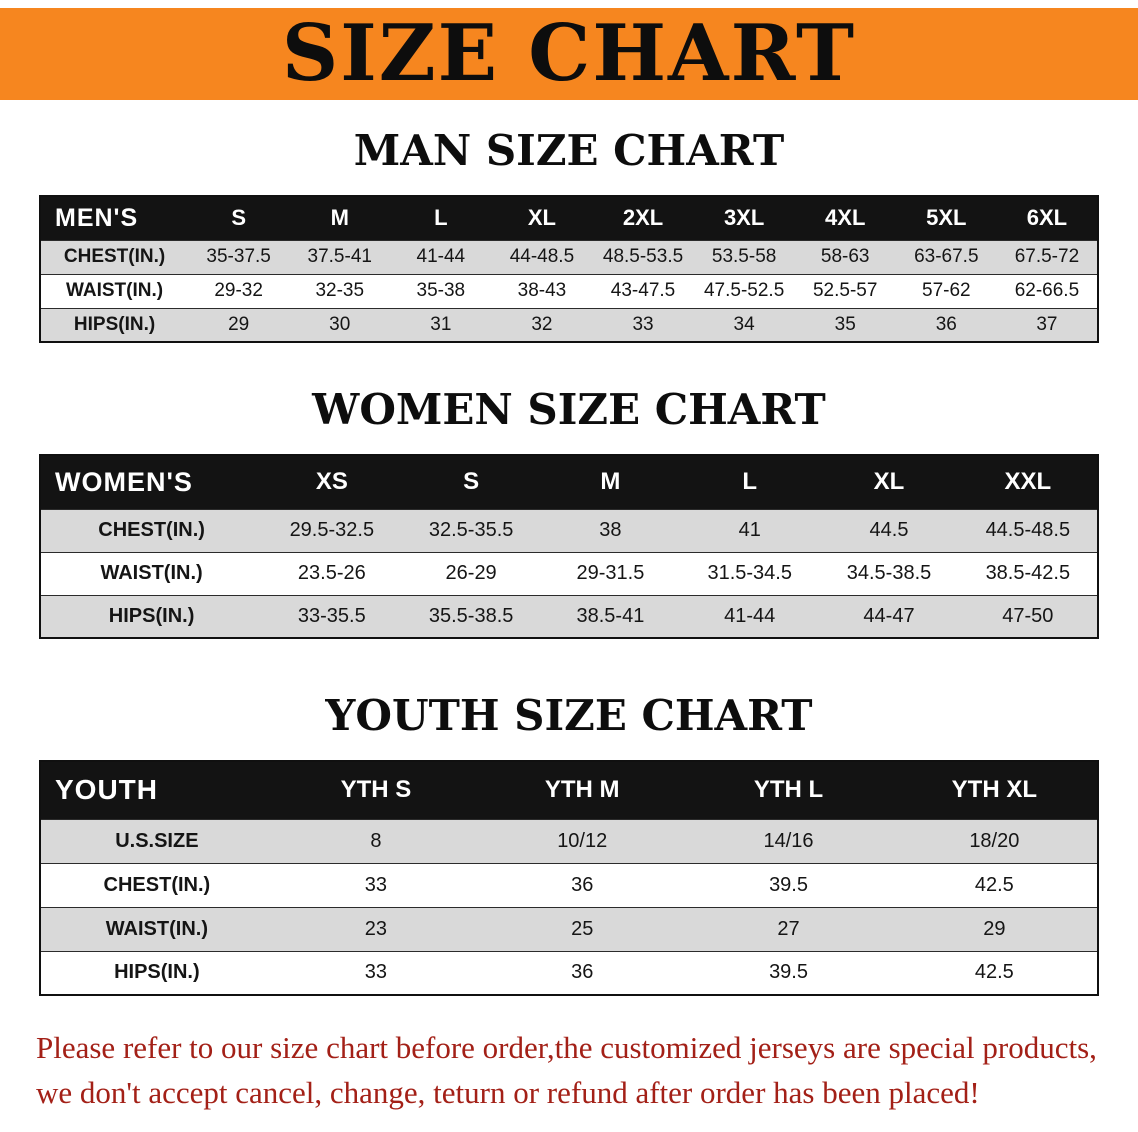 The image size is (1138, 1132). Describe the element at coordinates (788, 840) in the screenshot. I see `size-value: 14/16` at that location.